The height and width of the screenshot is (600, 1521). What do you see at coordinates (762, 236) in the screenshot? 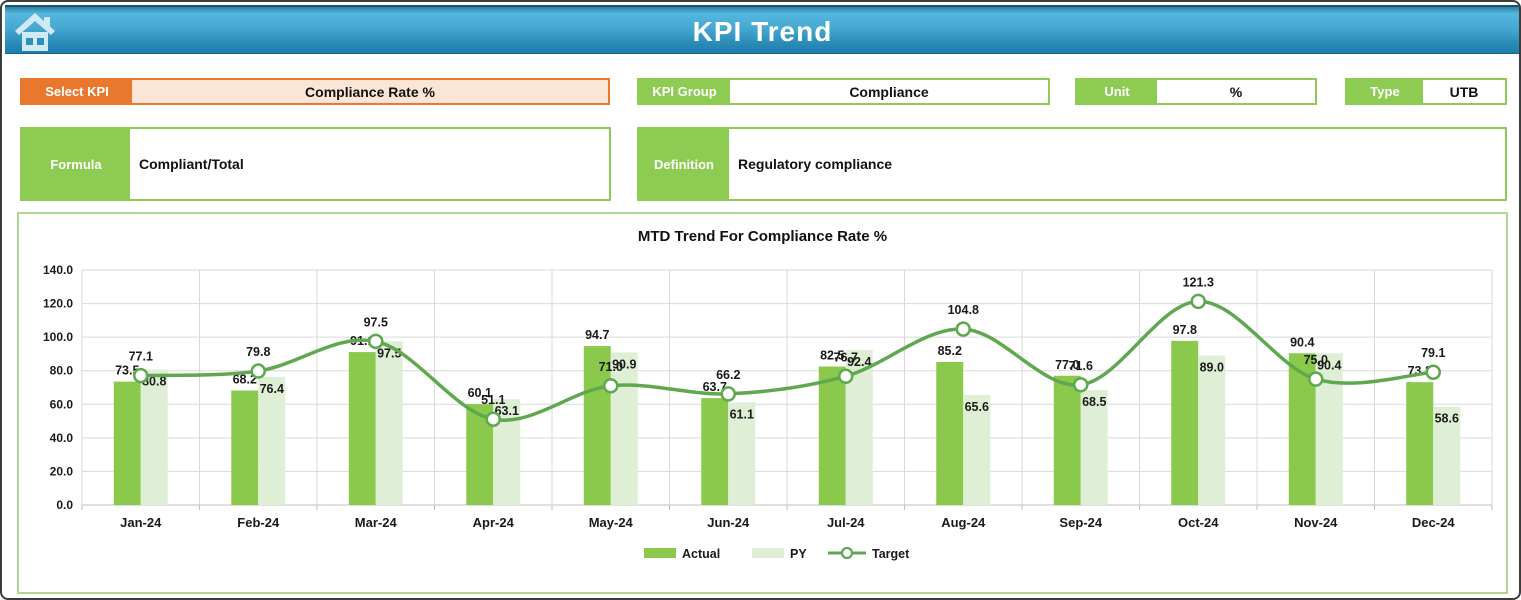
I see `chart-title: MTD Trend For Compliance Rate %` at bounding box center [762, 236].